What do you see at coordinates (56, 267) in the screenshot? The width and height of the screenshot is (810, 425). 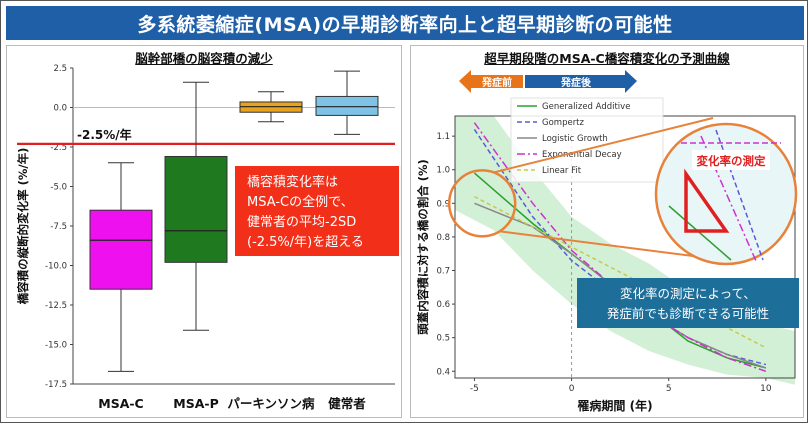 I see `y-tick-label: -10.0` at bounding box center [56, 267].